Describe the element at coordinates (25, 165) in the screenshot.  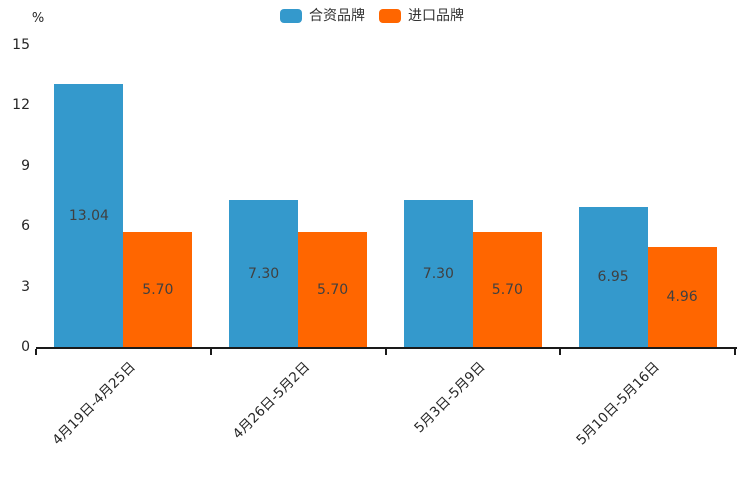
I see `y-tick-label: 9` at that location.